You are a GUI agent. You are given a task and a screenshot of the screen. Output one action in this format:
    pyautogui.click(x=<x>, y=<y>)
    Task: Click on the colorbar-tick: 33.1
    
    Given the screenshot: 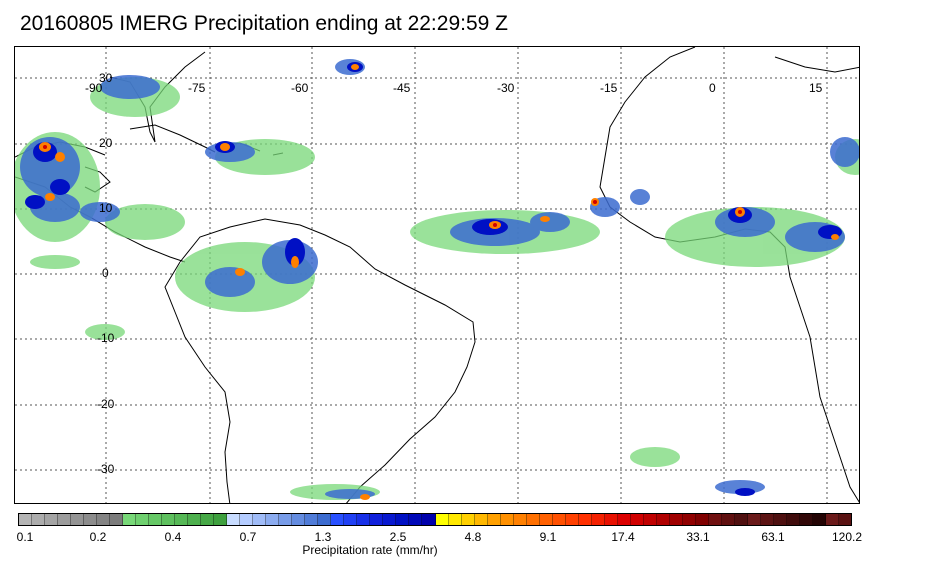 What is the action you would take?
    pyautogui.click(x=698, y=537)
    